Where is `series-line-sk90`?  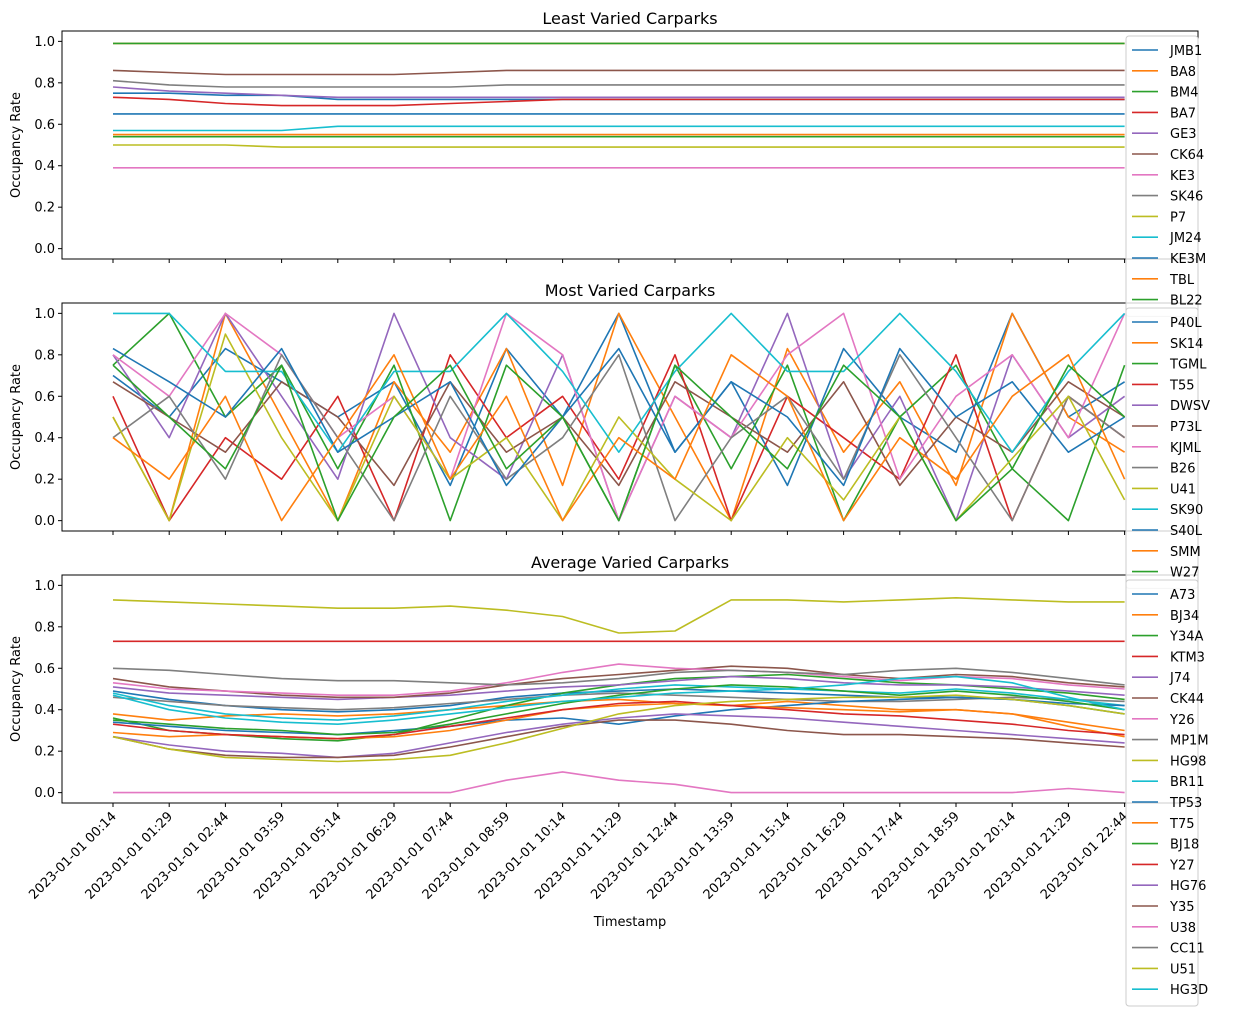 series-line-sk90 is located at coordinates (619, 383).